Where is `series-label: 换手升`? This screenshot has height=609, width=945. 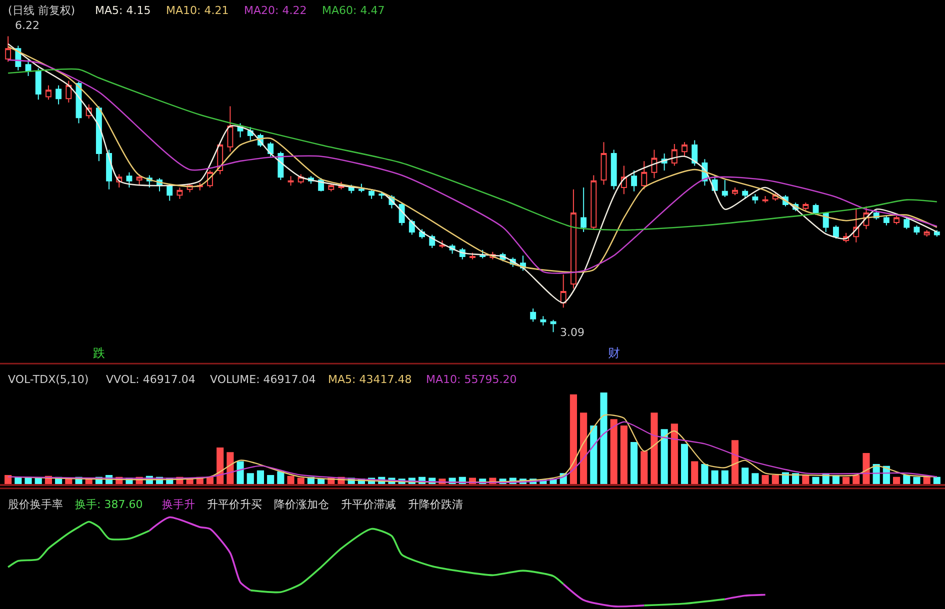
series-label: 换手升 is located at coordinates (178, 504).